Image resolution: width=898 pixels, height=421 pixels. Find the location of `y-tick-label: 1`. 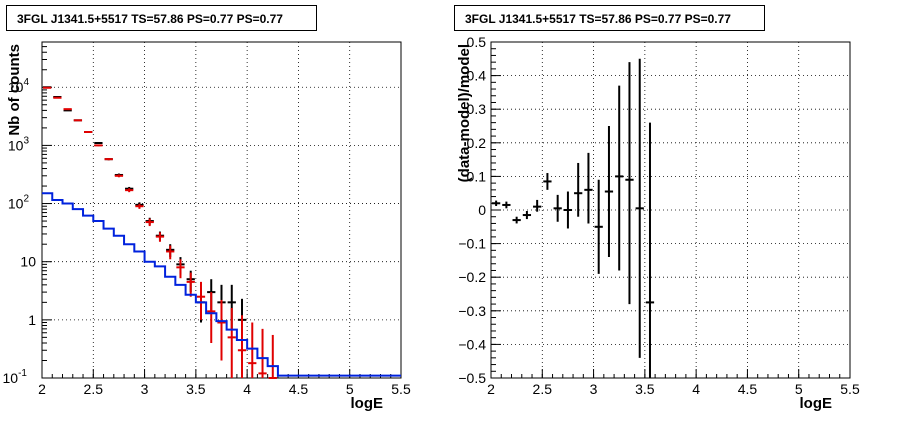

y-tick-label: 1 is located at coordinates (32, 320).